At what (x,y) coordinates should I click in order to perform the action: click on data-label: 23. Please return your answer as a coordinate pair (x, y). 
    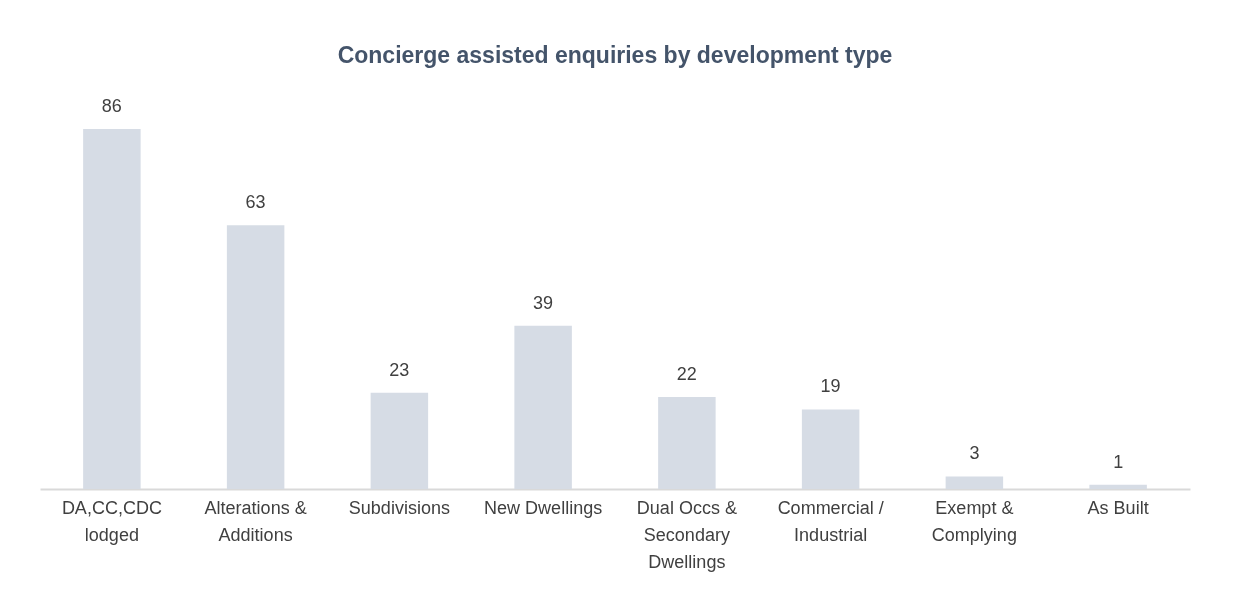
    Looking at the image, I should click on (399, 369).